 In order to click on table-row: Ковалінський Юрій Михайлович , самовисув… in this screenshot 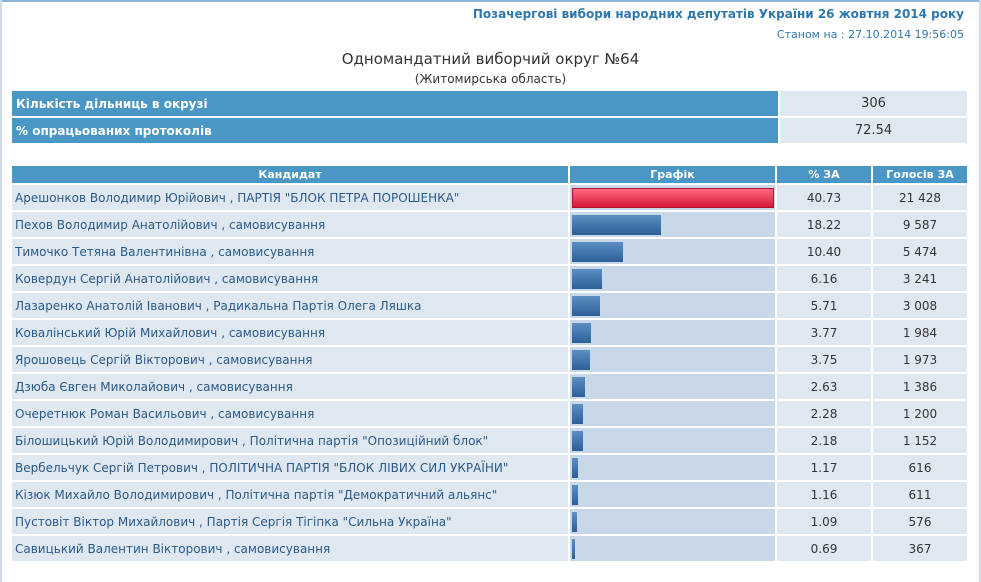, I will do `click(489, 333)`.